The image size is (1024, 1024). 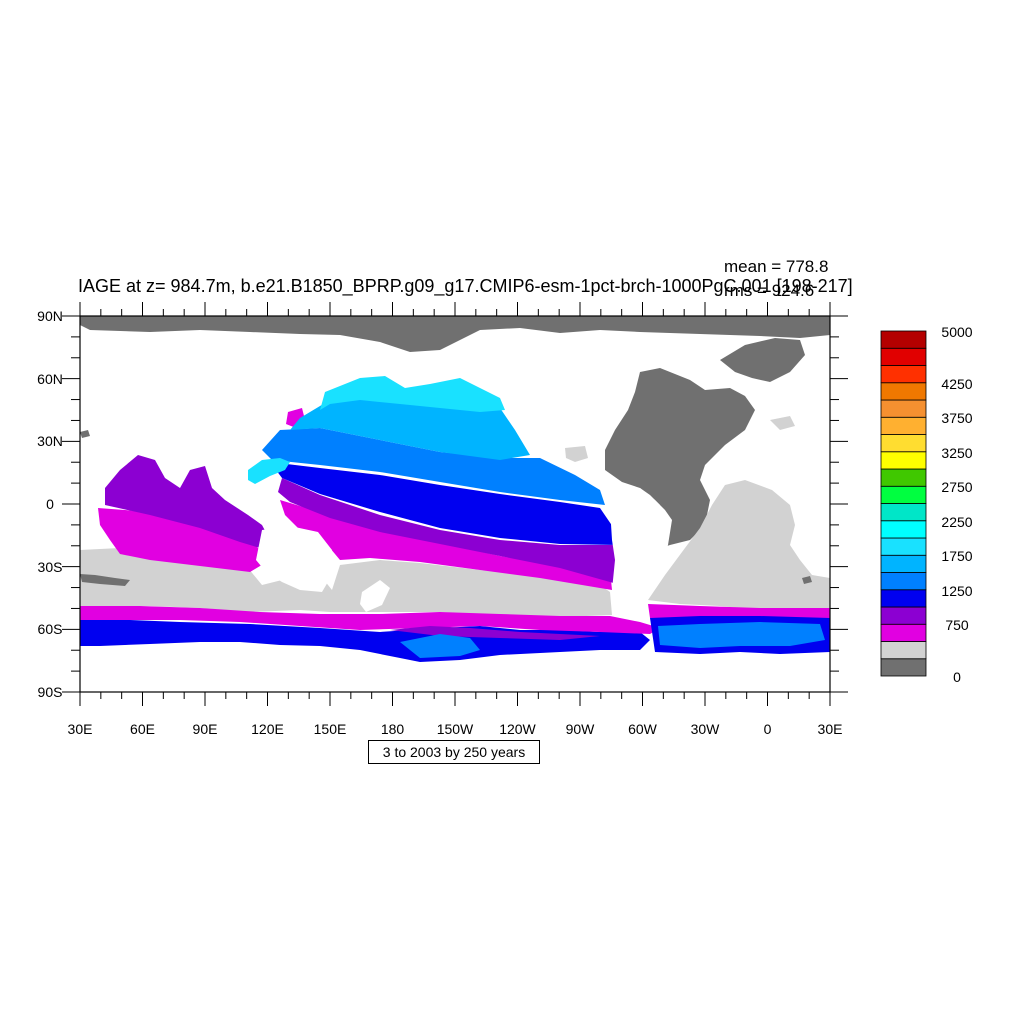 What do you see at coordinates (956, 332) in the screenshot?
I see `colorbar-label: 5000` at bounding box center [956, 332].